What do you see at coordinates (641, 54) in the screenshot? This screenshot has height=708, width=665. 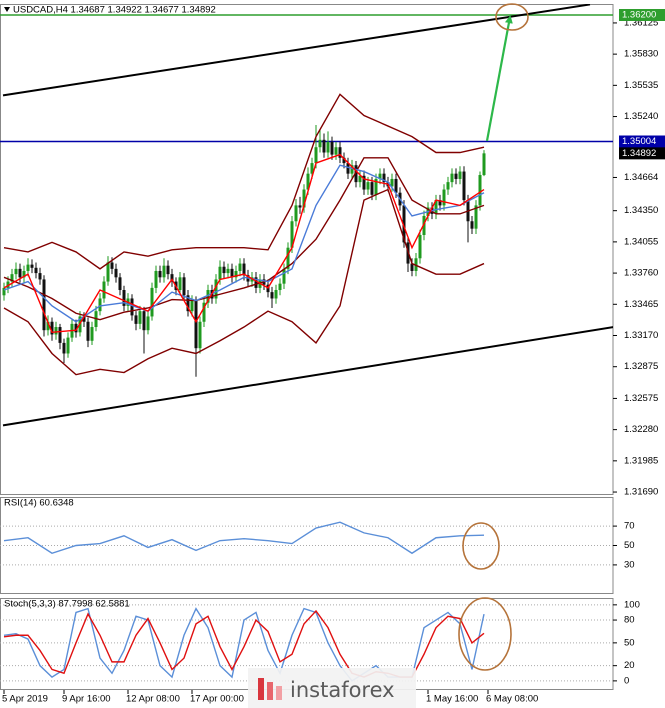 I see `y-tick-label: 1.35830` at bounding box center [641, 54].